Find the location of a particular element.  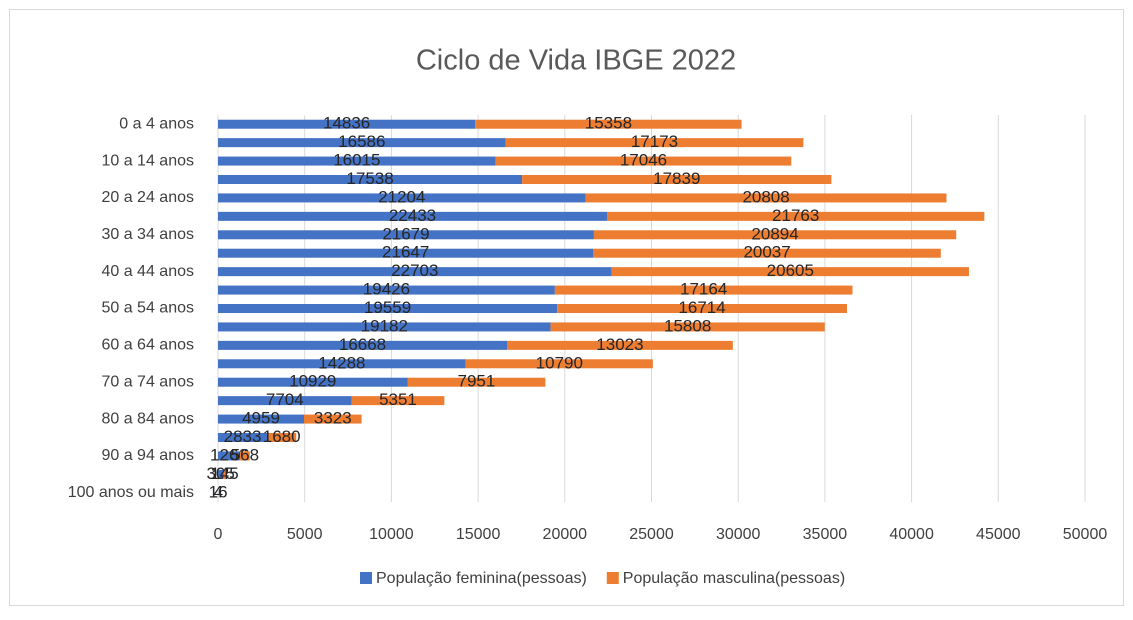

y-tick-label: 30 a 34 anos is located at coordinates (147, 234).